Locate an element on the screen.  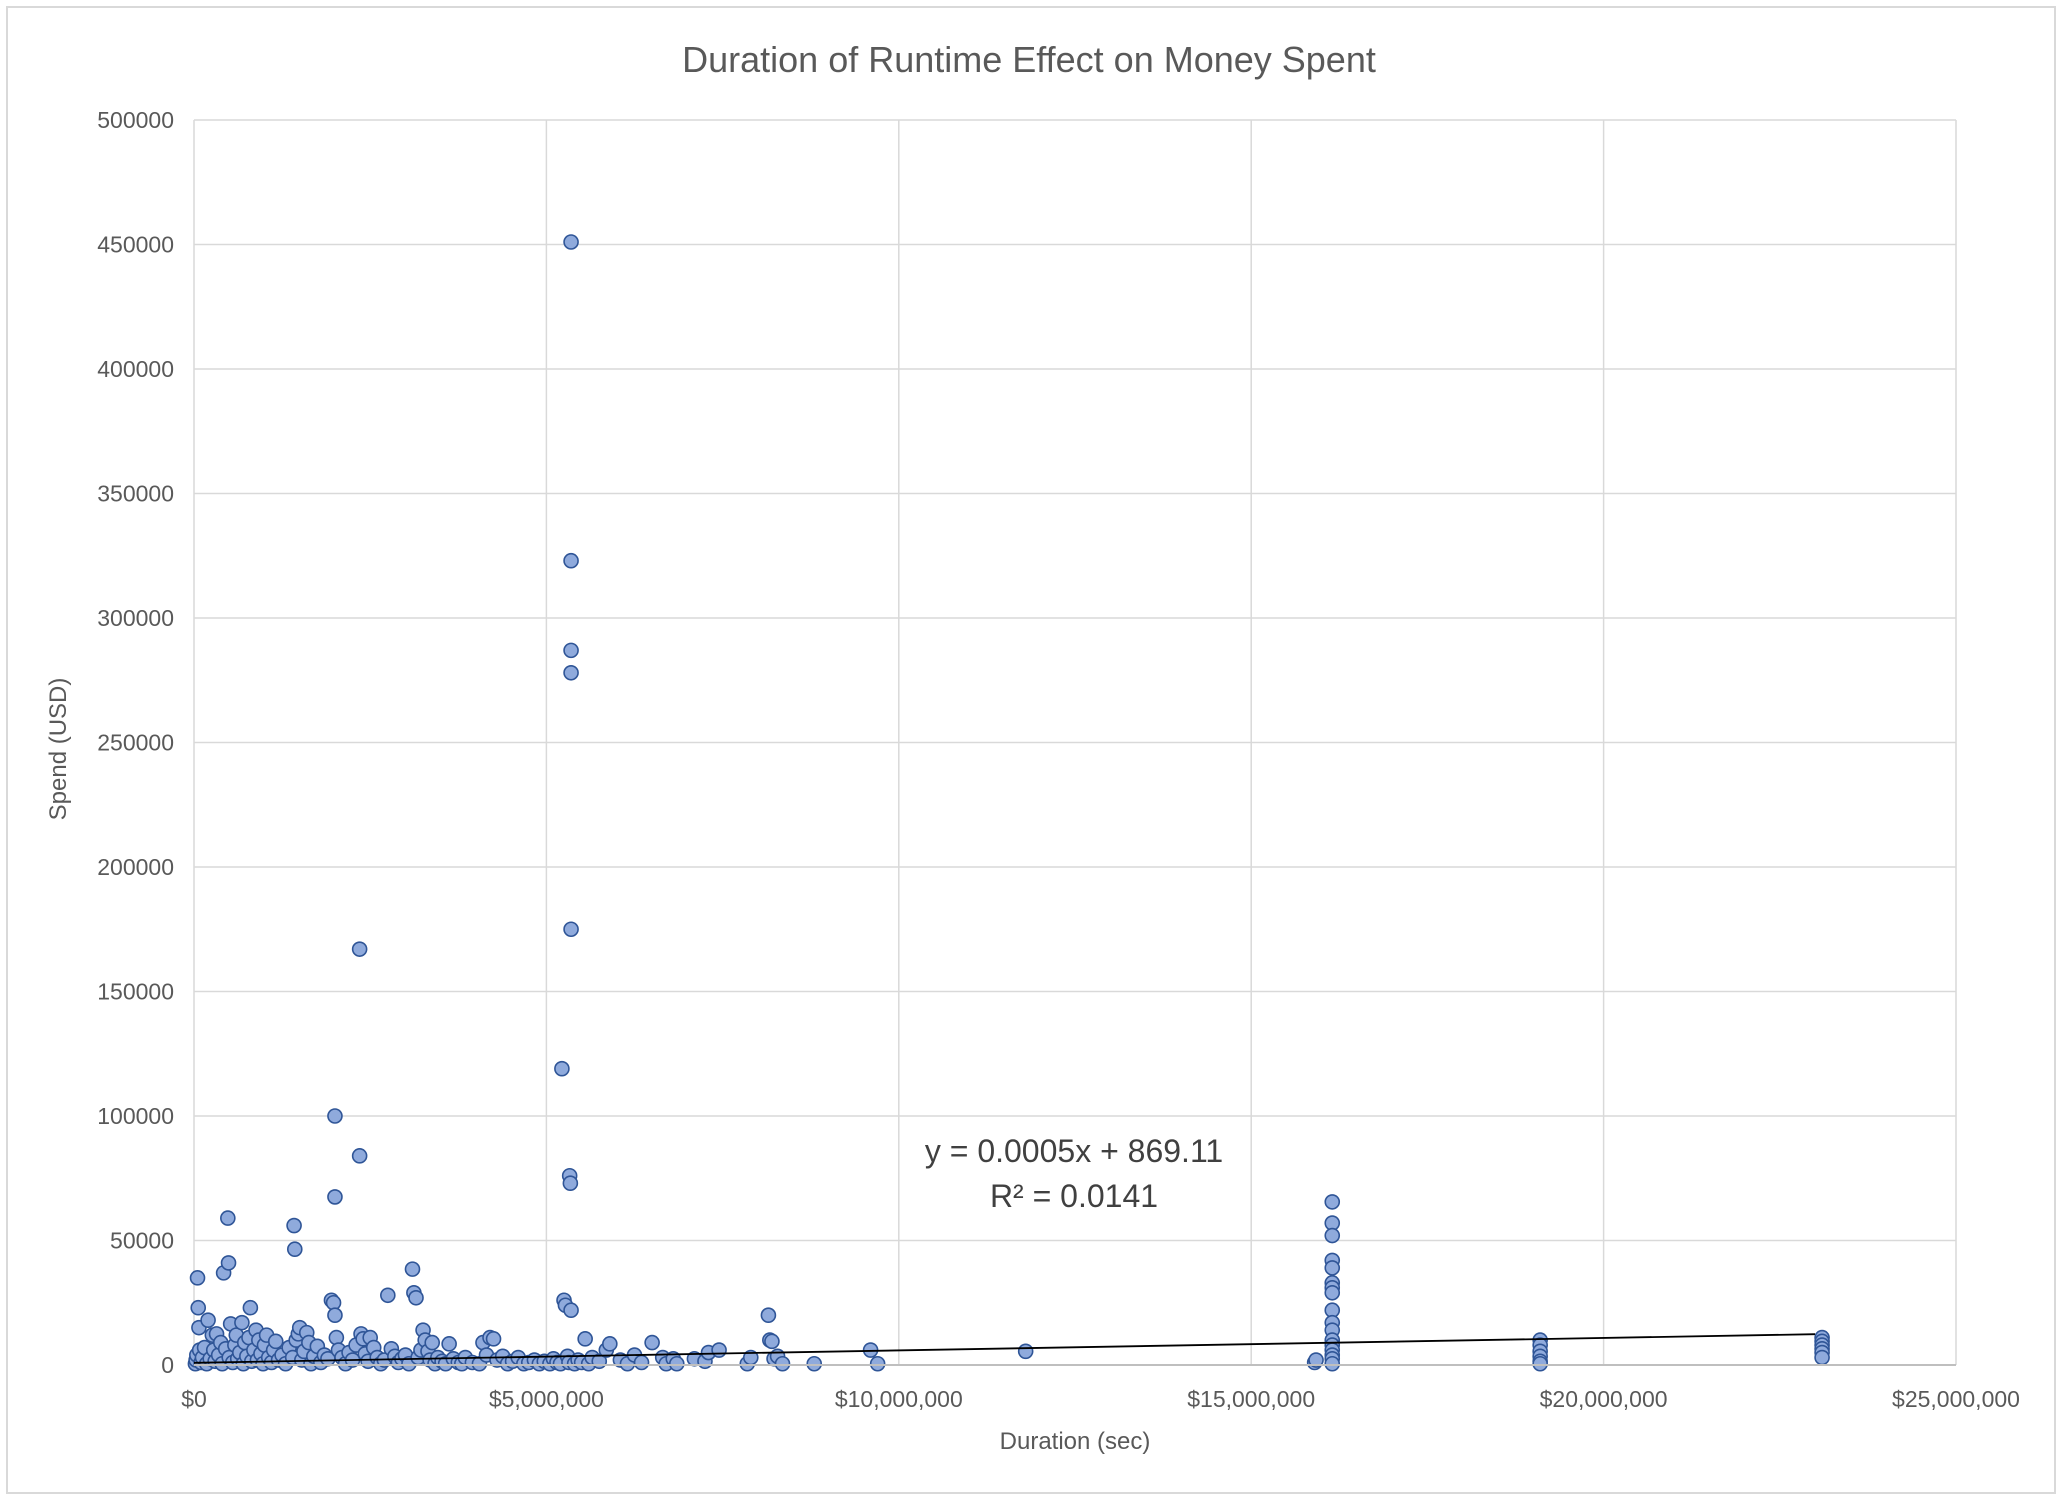
y-tick-label: 250000 is located at coordinates (135, 743).